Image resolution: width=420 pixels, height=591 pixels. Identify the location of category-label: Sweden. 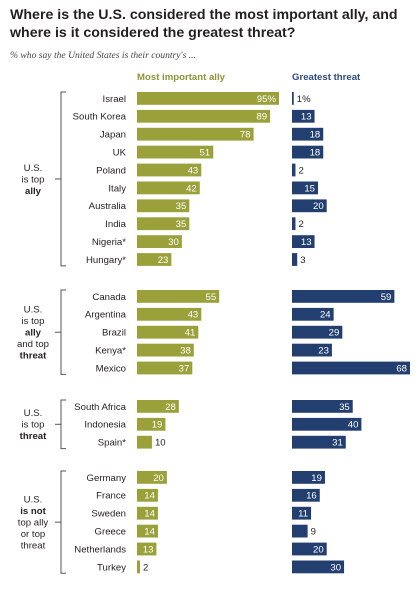
(108, 514).